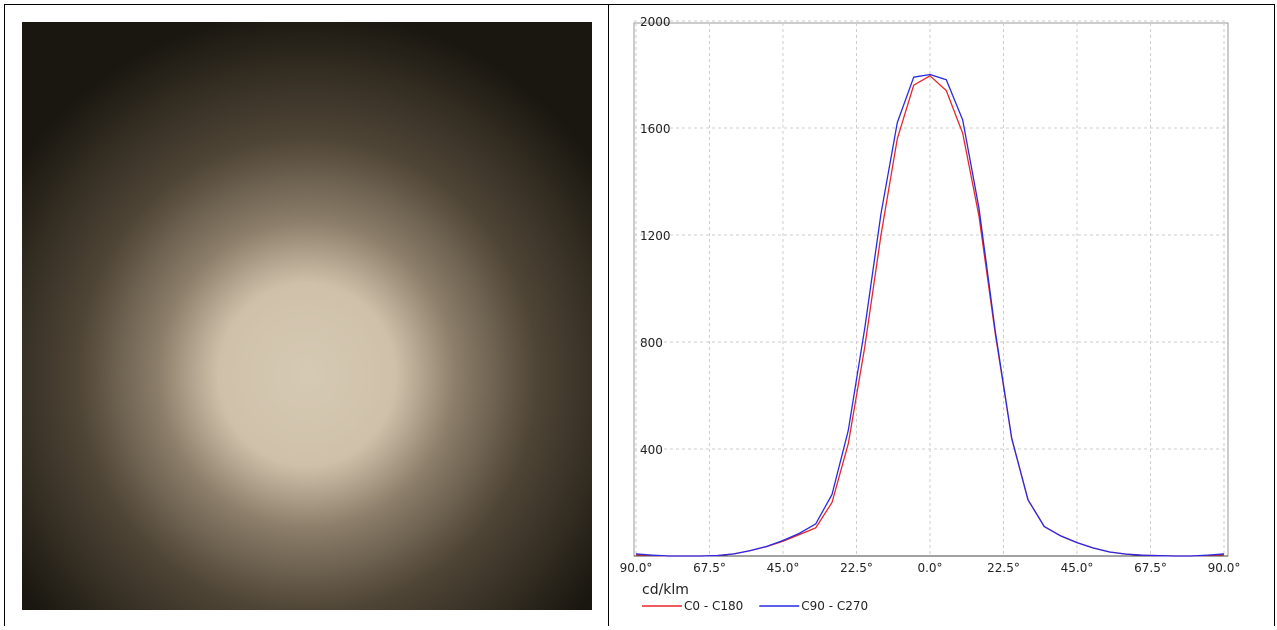 This screenshot has height=630, width=1277. Describe the element at coordinates (651, 450) in the screenshot. I see `y-tick-label: 400` at that location.